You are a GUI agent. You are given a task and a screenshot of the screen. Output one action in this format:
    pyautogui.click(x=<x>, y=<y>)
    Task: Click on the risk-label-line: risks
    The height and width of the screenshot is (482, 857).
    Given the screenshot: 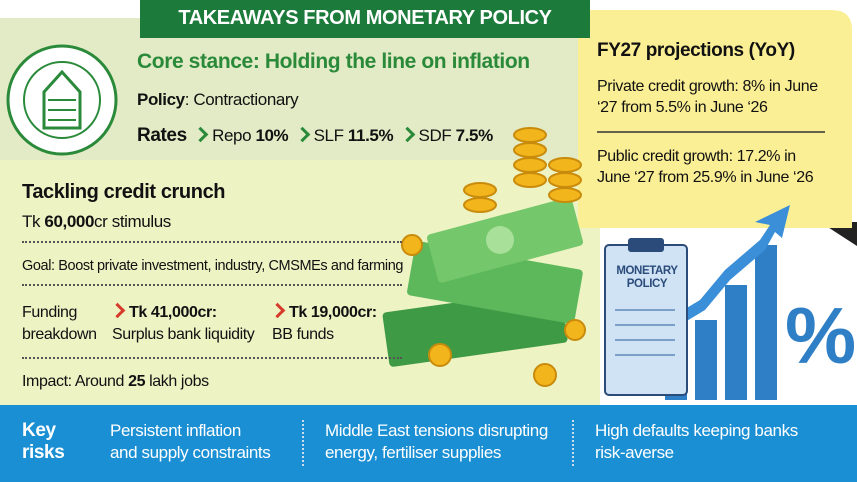 What is the action you would take?
    pyautogui.click(x=43, y=452)
    